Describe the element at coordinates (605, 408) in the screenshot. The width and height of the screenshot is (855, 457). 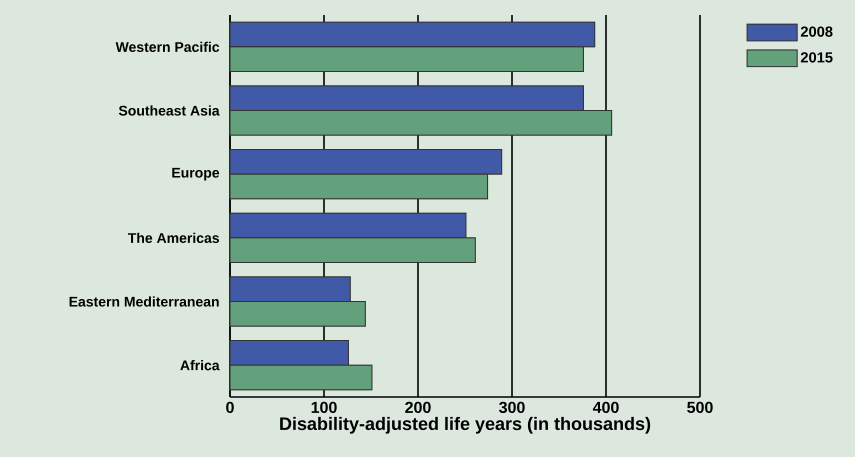
I see `x-tick-label: 400` at that location.